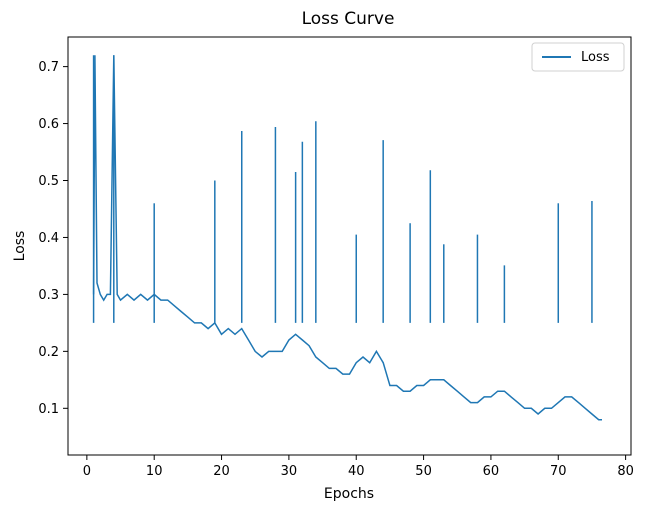  I want to click on x-tick-label: 40, so click(356, 471).